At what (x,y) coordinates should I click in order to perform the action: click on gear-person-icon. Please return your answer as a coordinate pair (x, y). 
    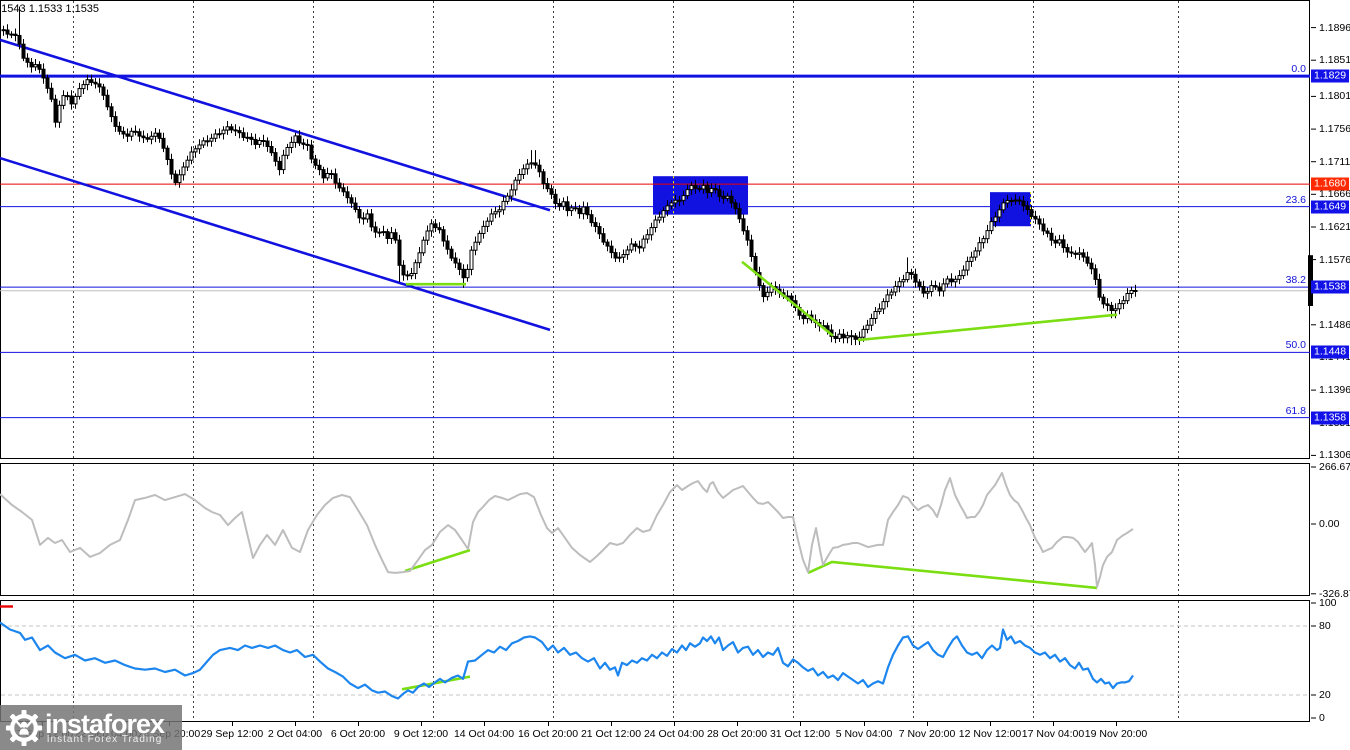
    Looking at the image, I should click on (24, 727).